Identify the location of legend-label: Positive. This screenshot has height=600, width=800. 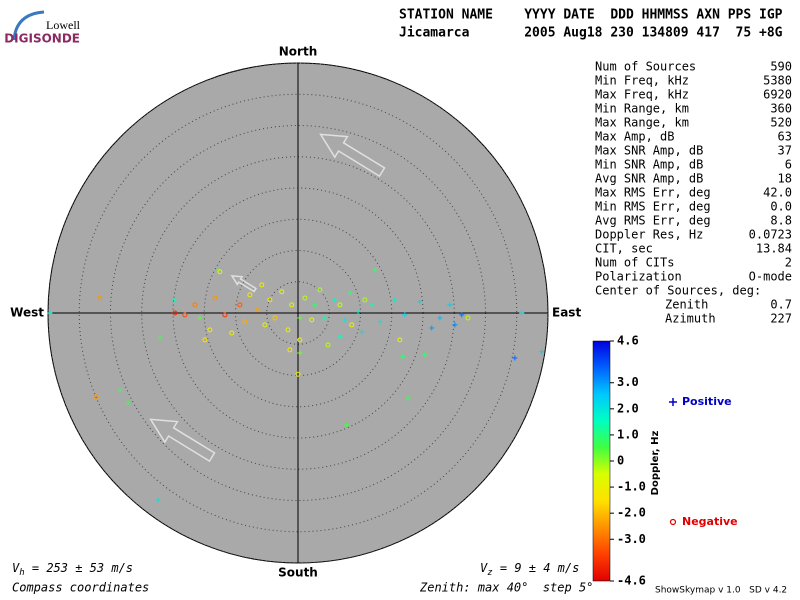
(707, 401).